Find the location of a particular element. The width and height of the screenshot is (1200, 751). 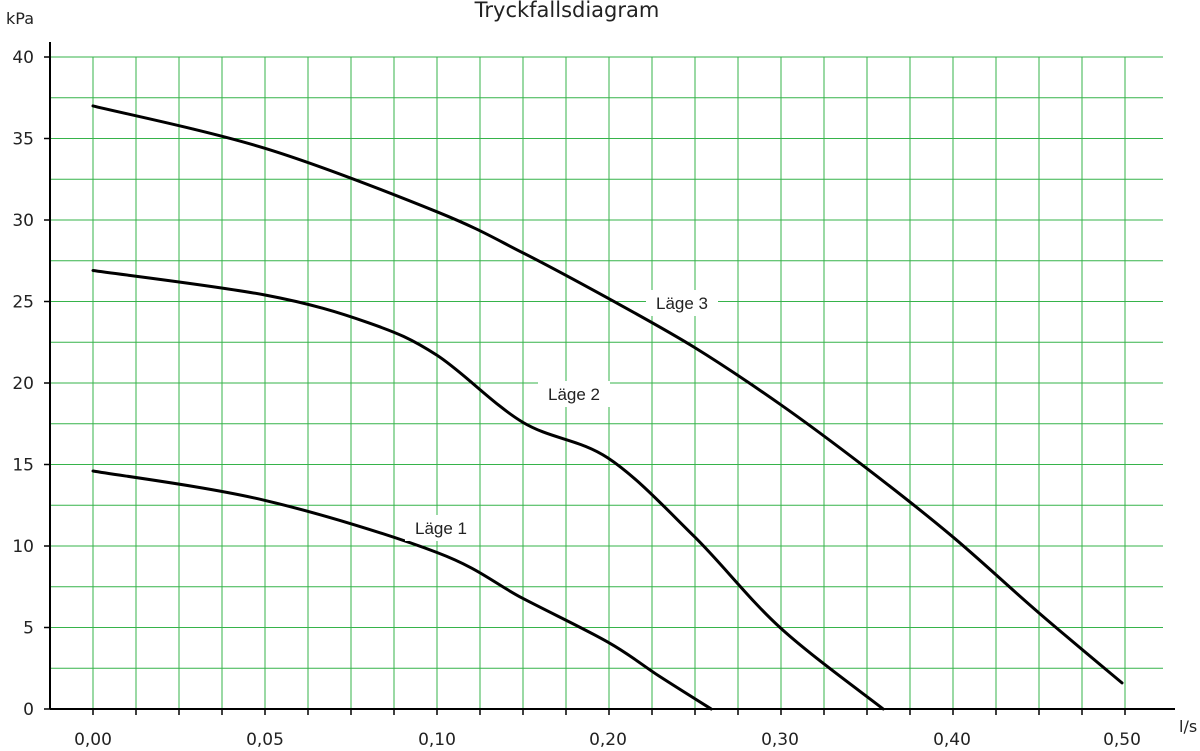

y-tick-label: 15 is located at coordinates (23, 466).